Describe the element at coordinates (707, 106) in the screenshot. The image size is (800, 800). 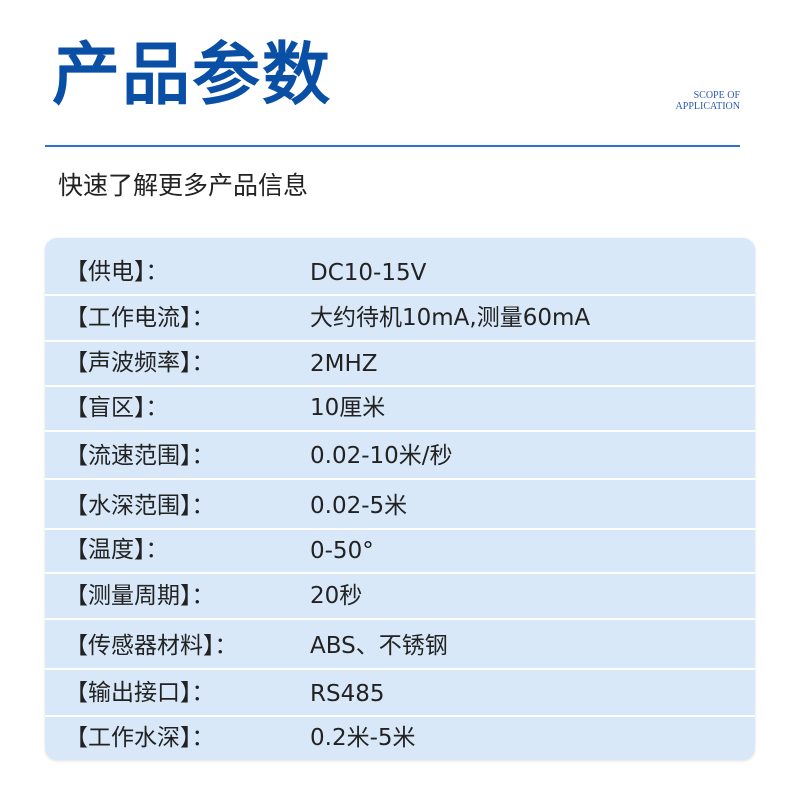
I see `scope-line-2: APPLICATION` at that location.